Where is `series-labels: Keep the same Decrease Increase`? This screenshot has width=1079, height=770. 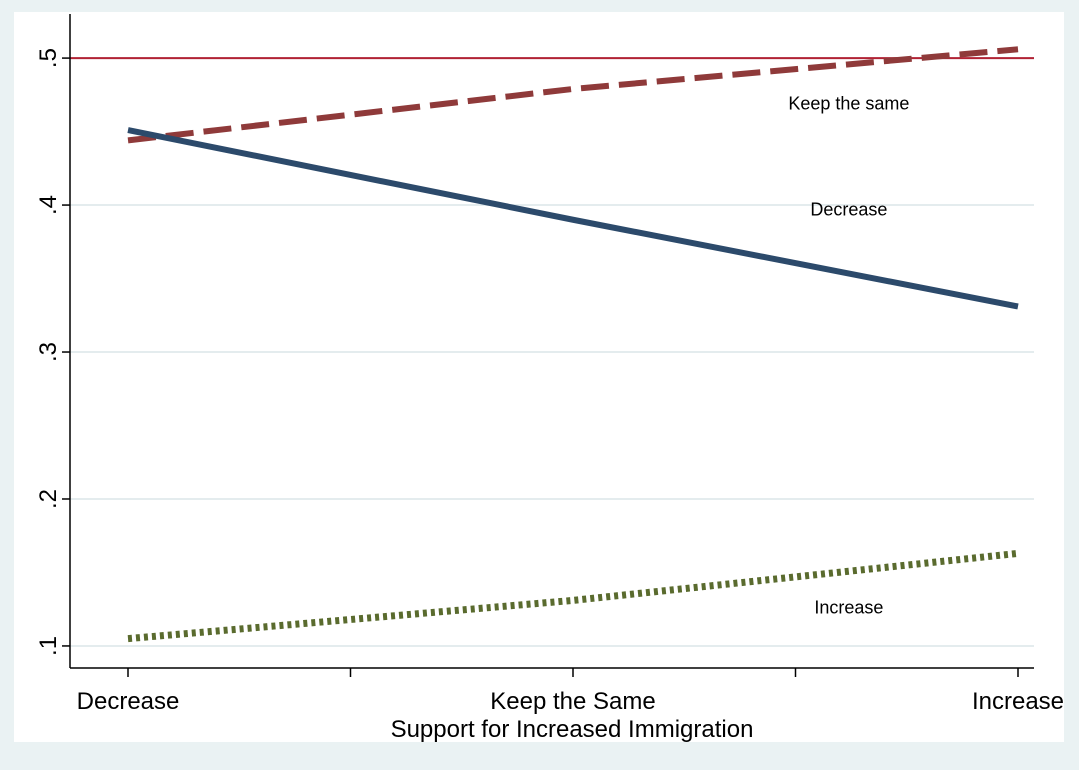 series-labels: Keep the same Decrease Increase is located at coordinates (848, 356).